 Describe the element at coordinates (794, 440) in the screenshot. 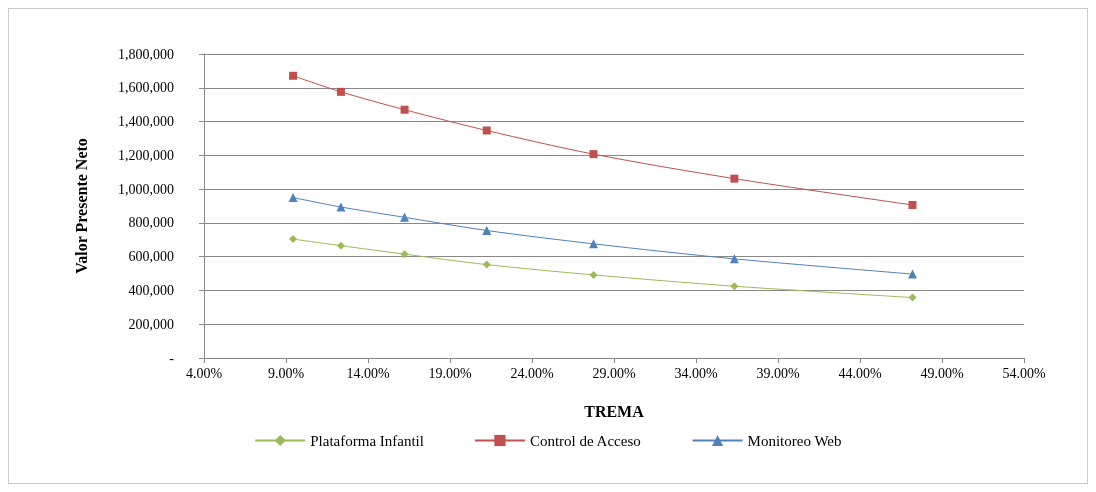

I see `legend-label: Monitoreo Web` at that location.